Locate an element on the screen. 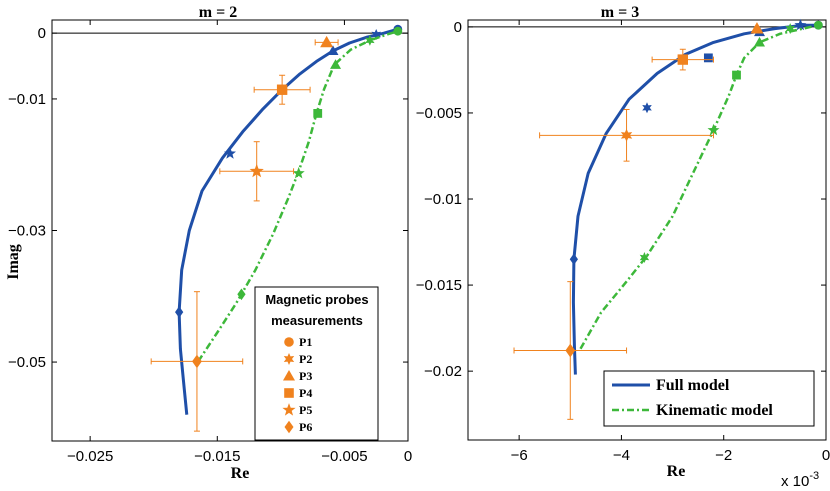 Image resolution: width=830 pixels, height=491 pixels. measurement-p5-marker is located at coordinates (256, 170).